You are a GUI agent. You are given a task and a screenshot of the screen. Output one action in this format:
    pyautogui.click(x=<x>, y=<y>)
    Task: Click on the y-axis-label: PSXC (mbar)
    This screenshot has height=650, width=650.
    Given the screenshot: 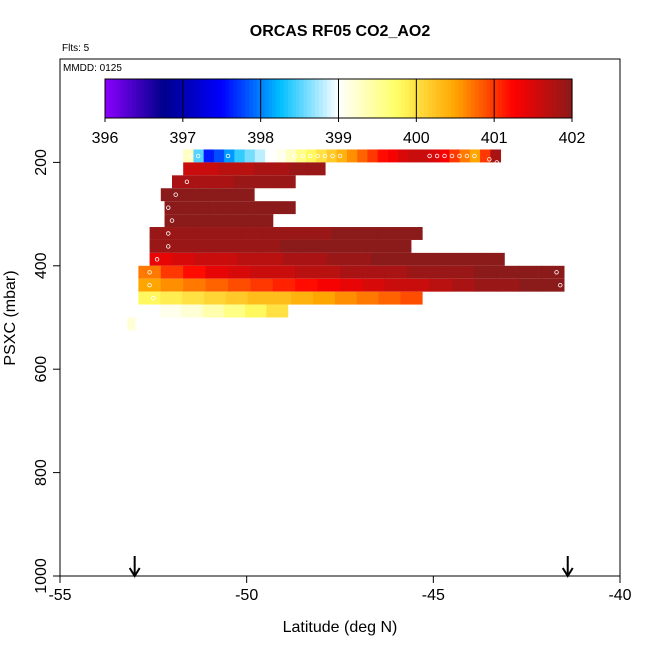 What is the action you would take?
    pyautogui.click(x=10, y=317)
    